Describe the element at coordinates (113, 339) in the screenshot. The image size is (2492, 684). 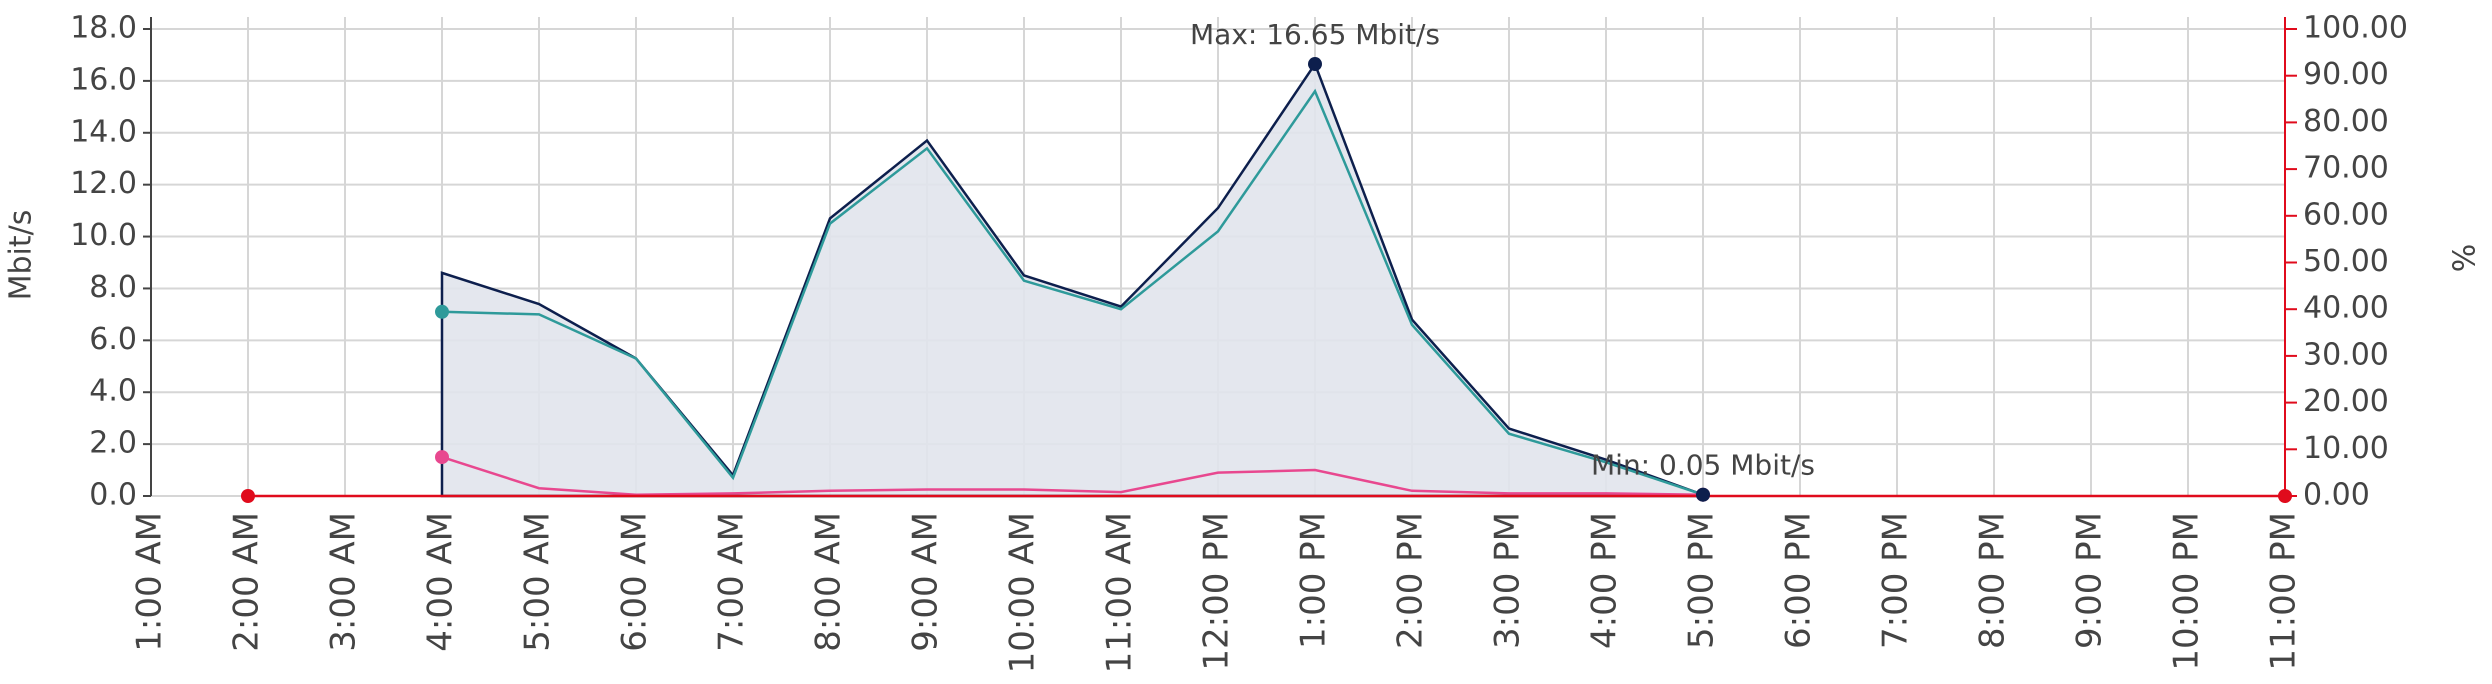
I see `y-tick-label: 6.0` at that location.